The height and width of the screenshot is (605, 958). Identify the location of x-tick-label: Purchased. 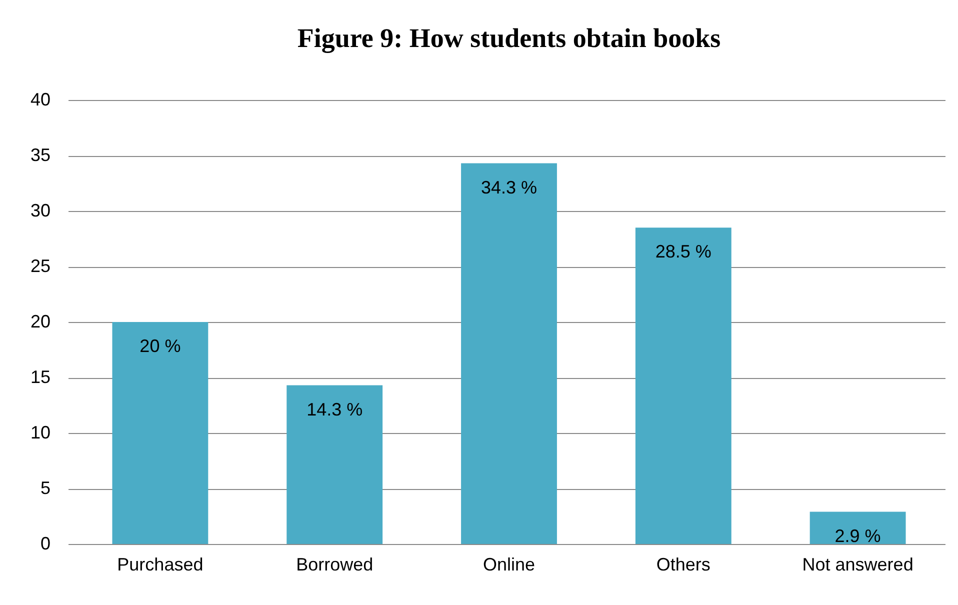
(160, 564).